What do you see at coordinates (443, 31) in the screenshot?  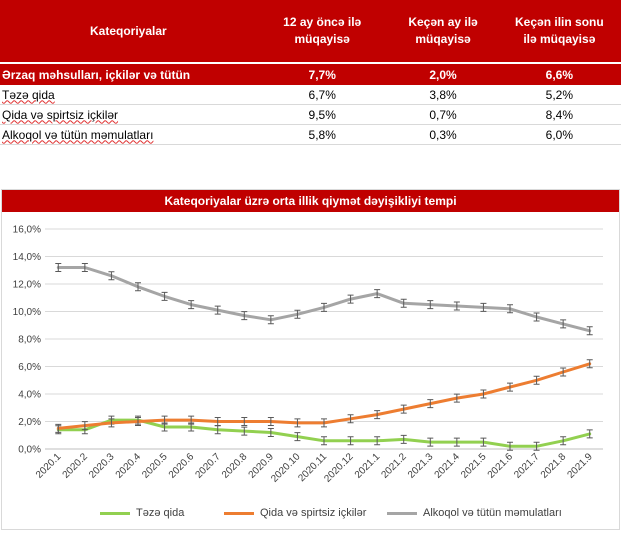 I see `header-mom: Keçən ay ilə müqayisə` at bounding box center [443, 31].